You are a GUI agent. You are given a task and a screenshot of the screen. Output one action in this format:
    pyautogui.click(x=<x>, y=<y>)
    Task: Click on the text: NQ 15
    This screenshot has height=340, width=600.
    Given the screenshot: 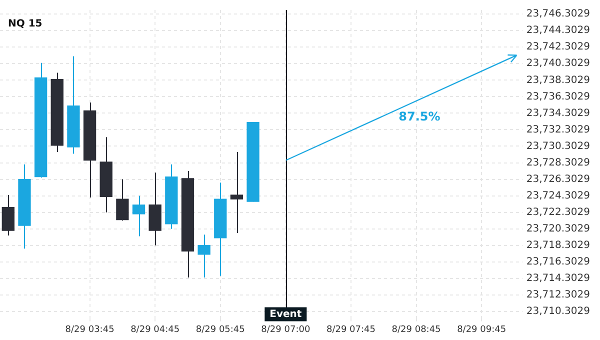 What is the action you would take?
    pyautogui.click(x=25, y=24)
    